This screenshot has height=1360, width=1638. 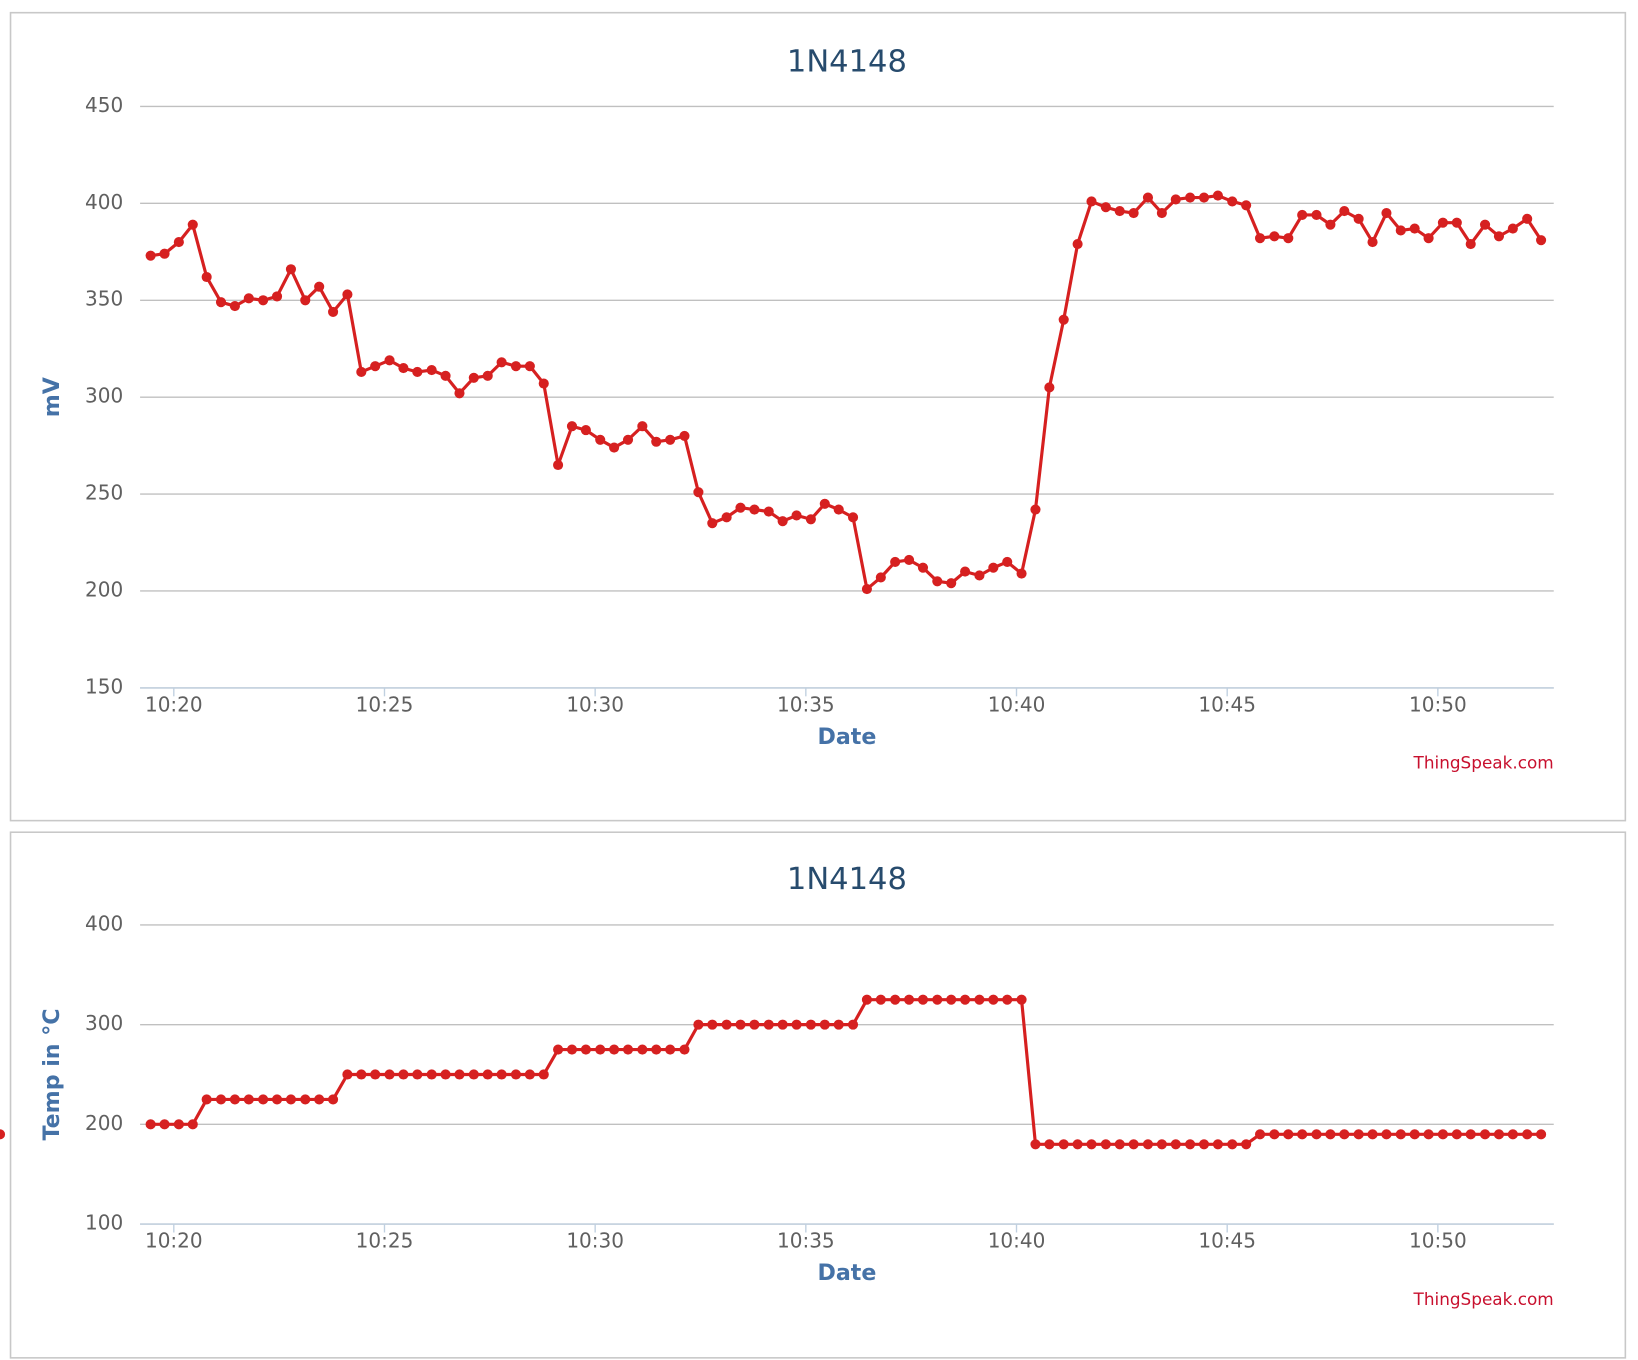 I want to click on y-tick-label: 200, so click(x=104, y=1123).